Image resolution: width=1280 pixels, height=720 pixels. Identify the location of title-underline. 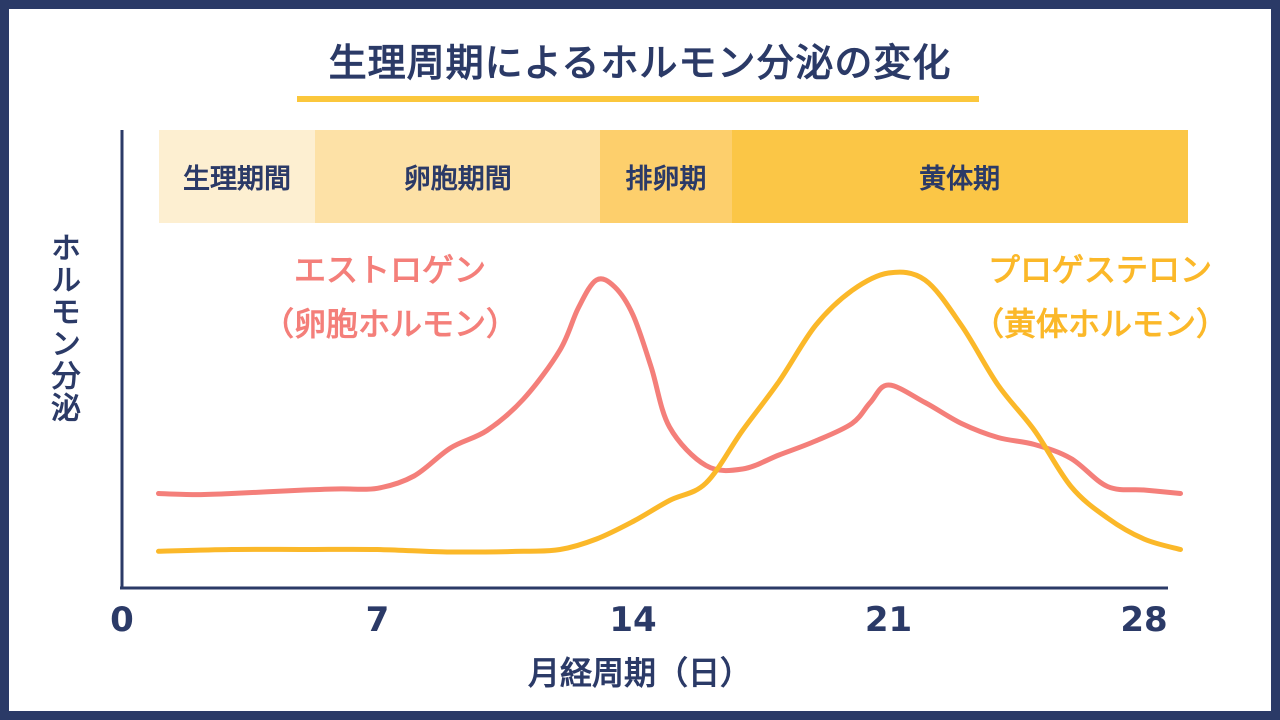
(638, 99).